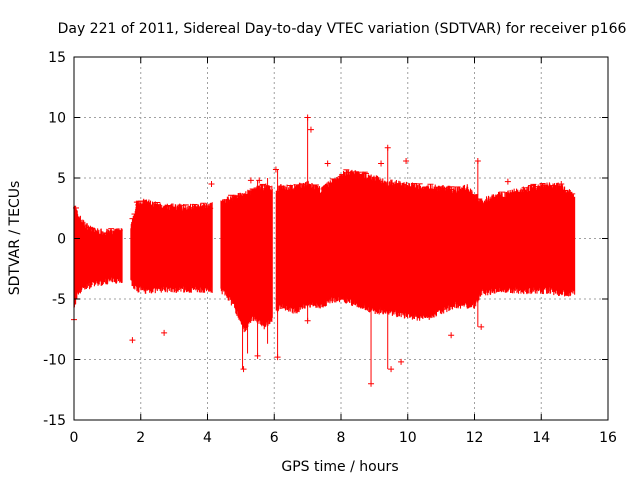  What do you see at coordinates (57, 119) in the screenshot?
I see `y-tick-label: 10` at bounding box center [57, 119].